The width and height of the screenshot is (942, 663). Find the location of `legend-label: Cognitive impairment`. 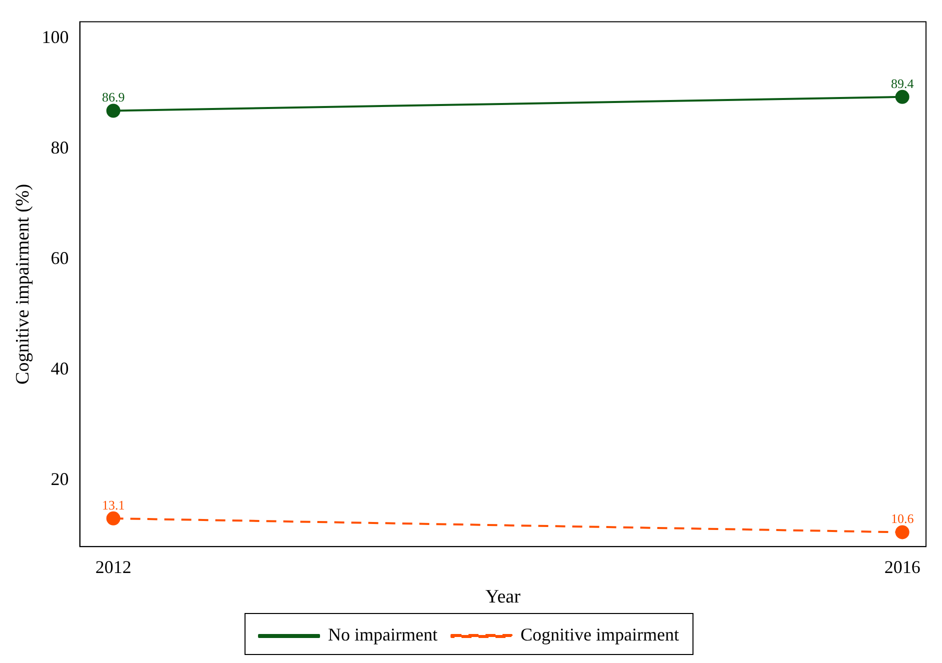

legend-label: Cognitive impairment is located at coordinates (599, 634).